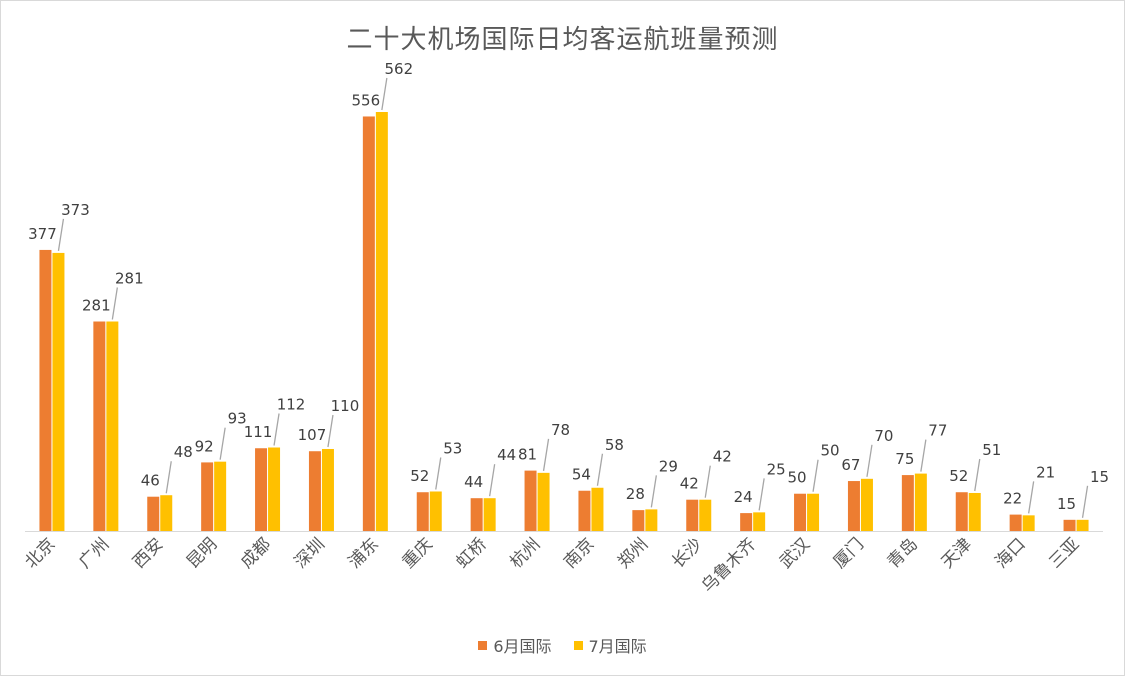 Image resolution: width=1125 pixels, height=676 pixels. What do you see at coordinates (957, 553) in the screenshot?
I see `x-tick-label: 天津` at bounding box center [957, 553].